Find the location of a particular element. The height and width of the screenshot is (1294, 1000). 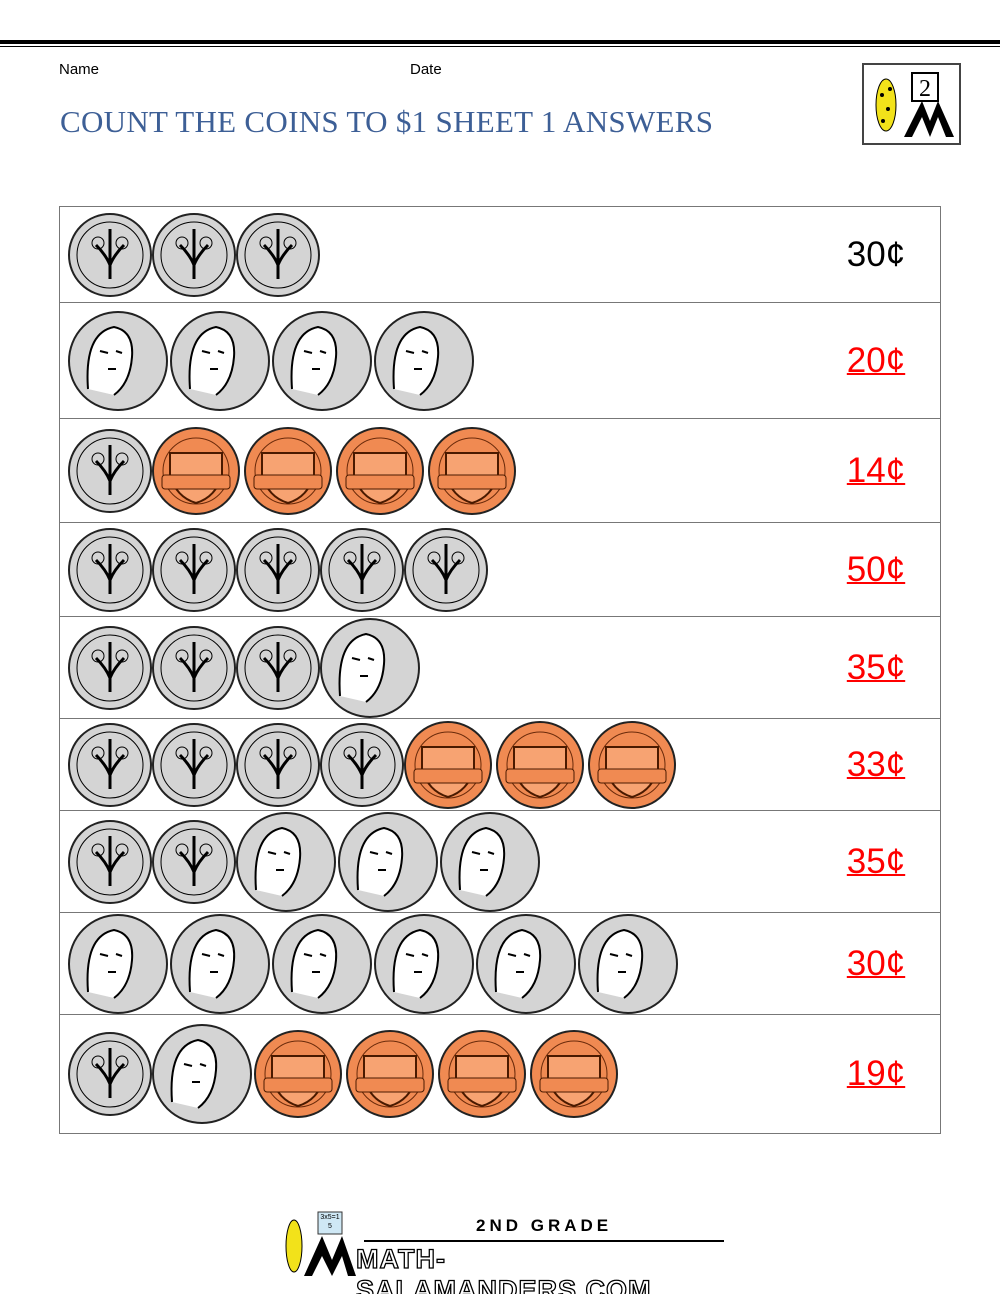

answer: 14¢ is located at coordinates (876, 470).